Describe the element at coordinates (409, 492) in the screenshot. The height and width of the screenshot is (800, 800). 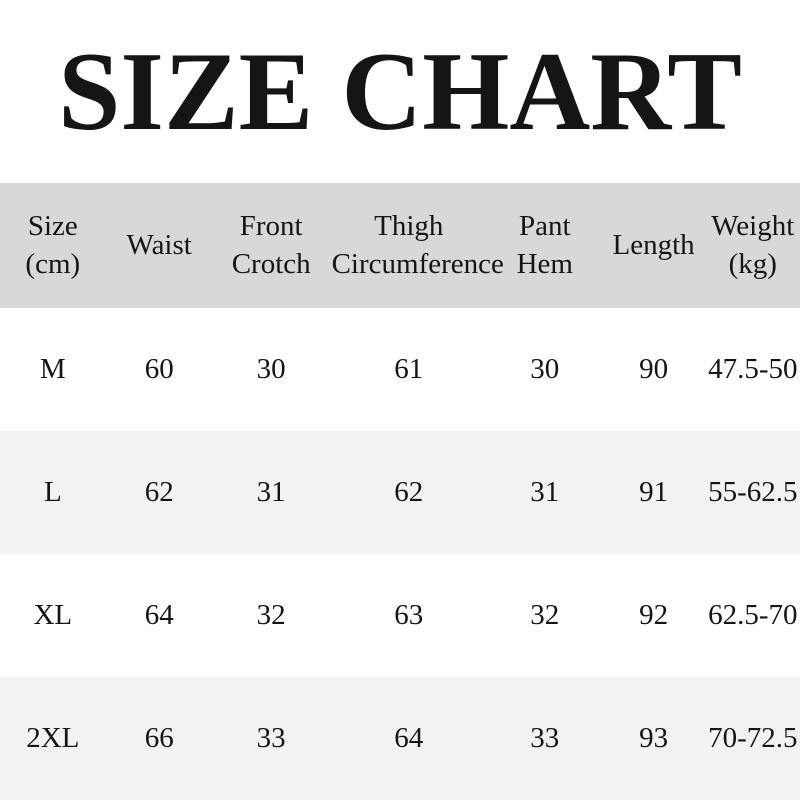
I see `thigh-circumference-cell: 62` at that location.